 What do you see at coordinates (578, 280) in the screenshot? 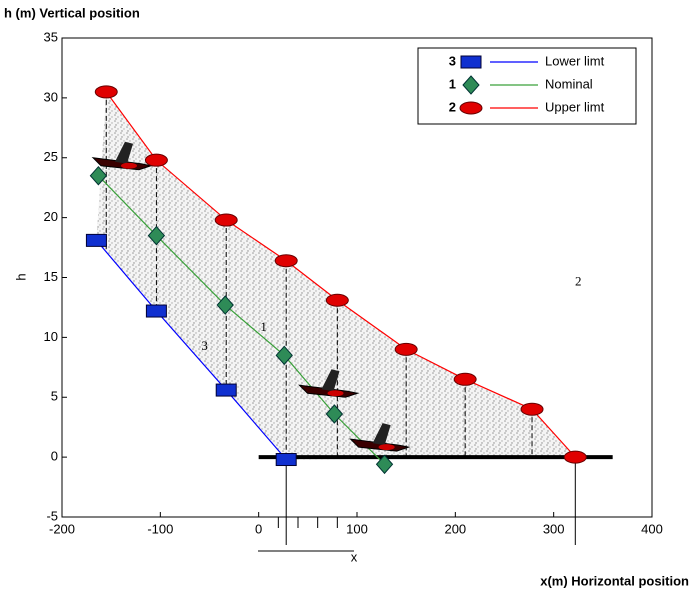
I see `series-annotation: 2` at bounding box center [578, 280].